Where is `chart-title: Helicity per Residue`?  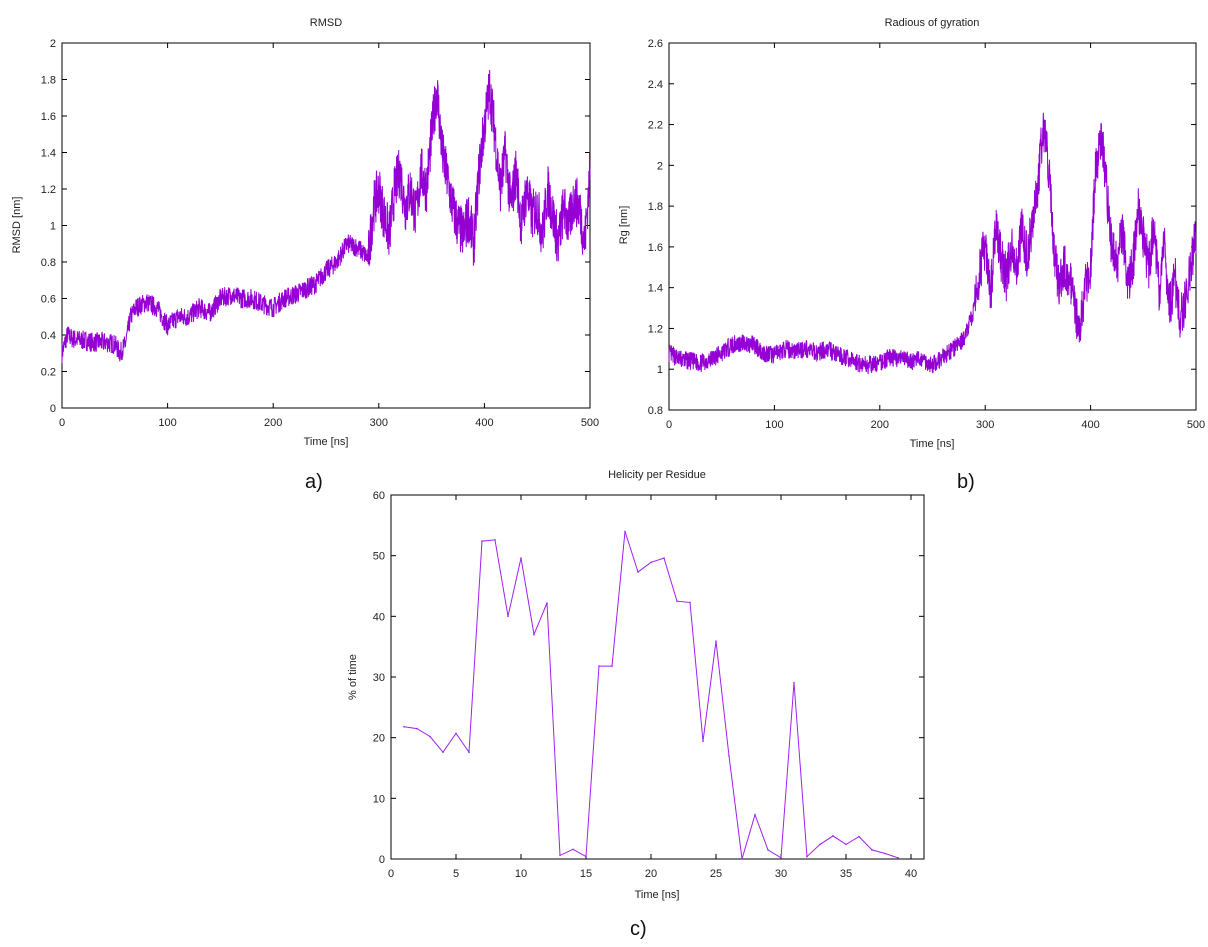 chart-title: Helicity per Residue is located at coordinates (657, 475).